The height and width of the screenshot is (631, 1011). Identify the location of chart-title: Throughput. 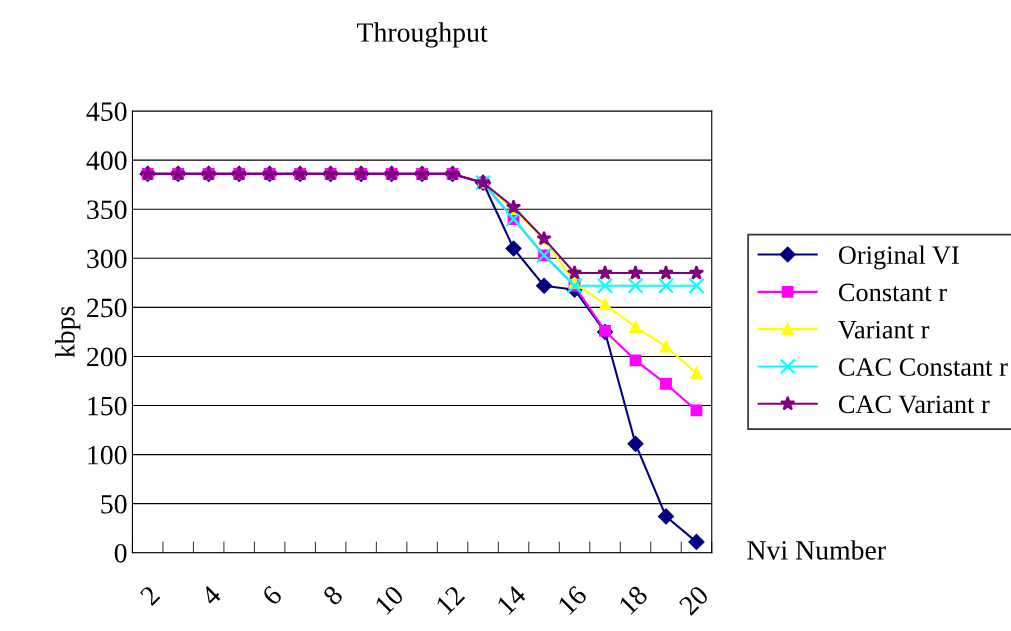
(422, 35).